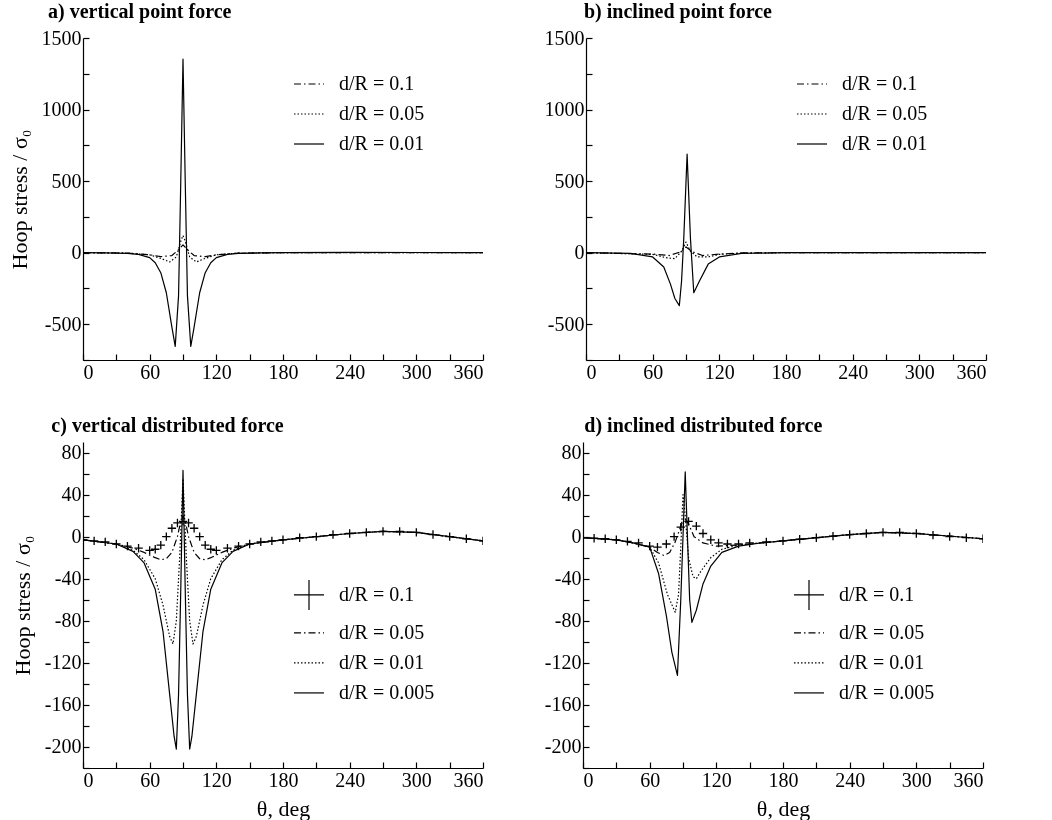 Image resolution: width=1052 pixels, height=820 pixels. I want to click on chart-title: c) vertical distributed force, so click(167, 425).